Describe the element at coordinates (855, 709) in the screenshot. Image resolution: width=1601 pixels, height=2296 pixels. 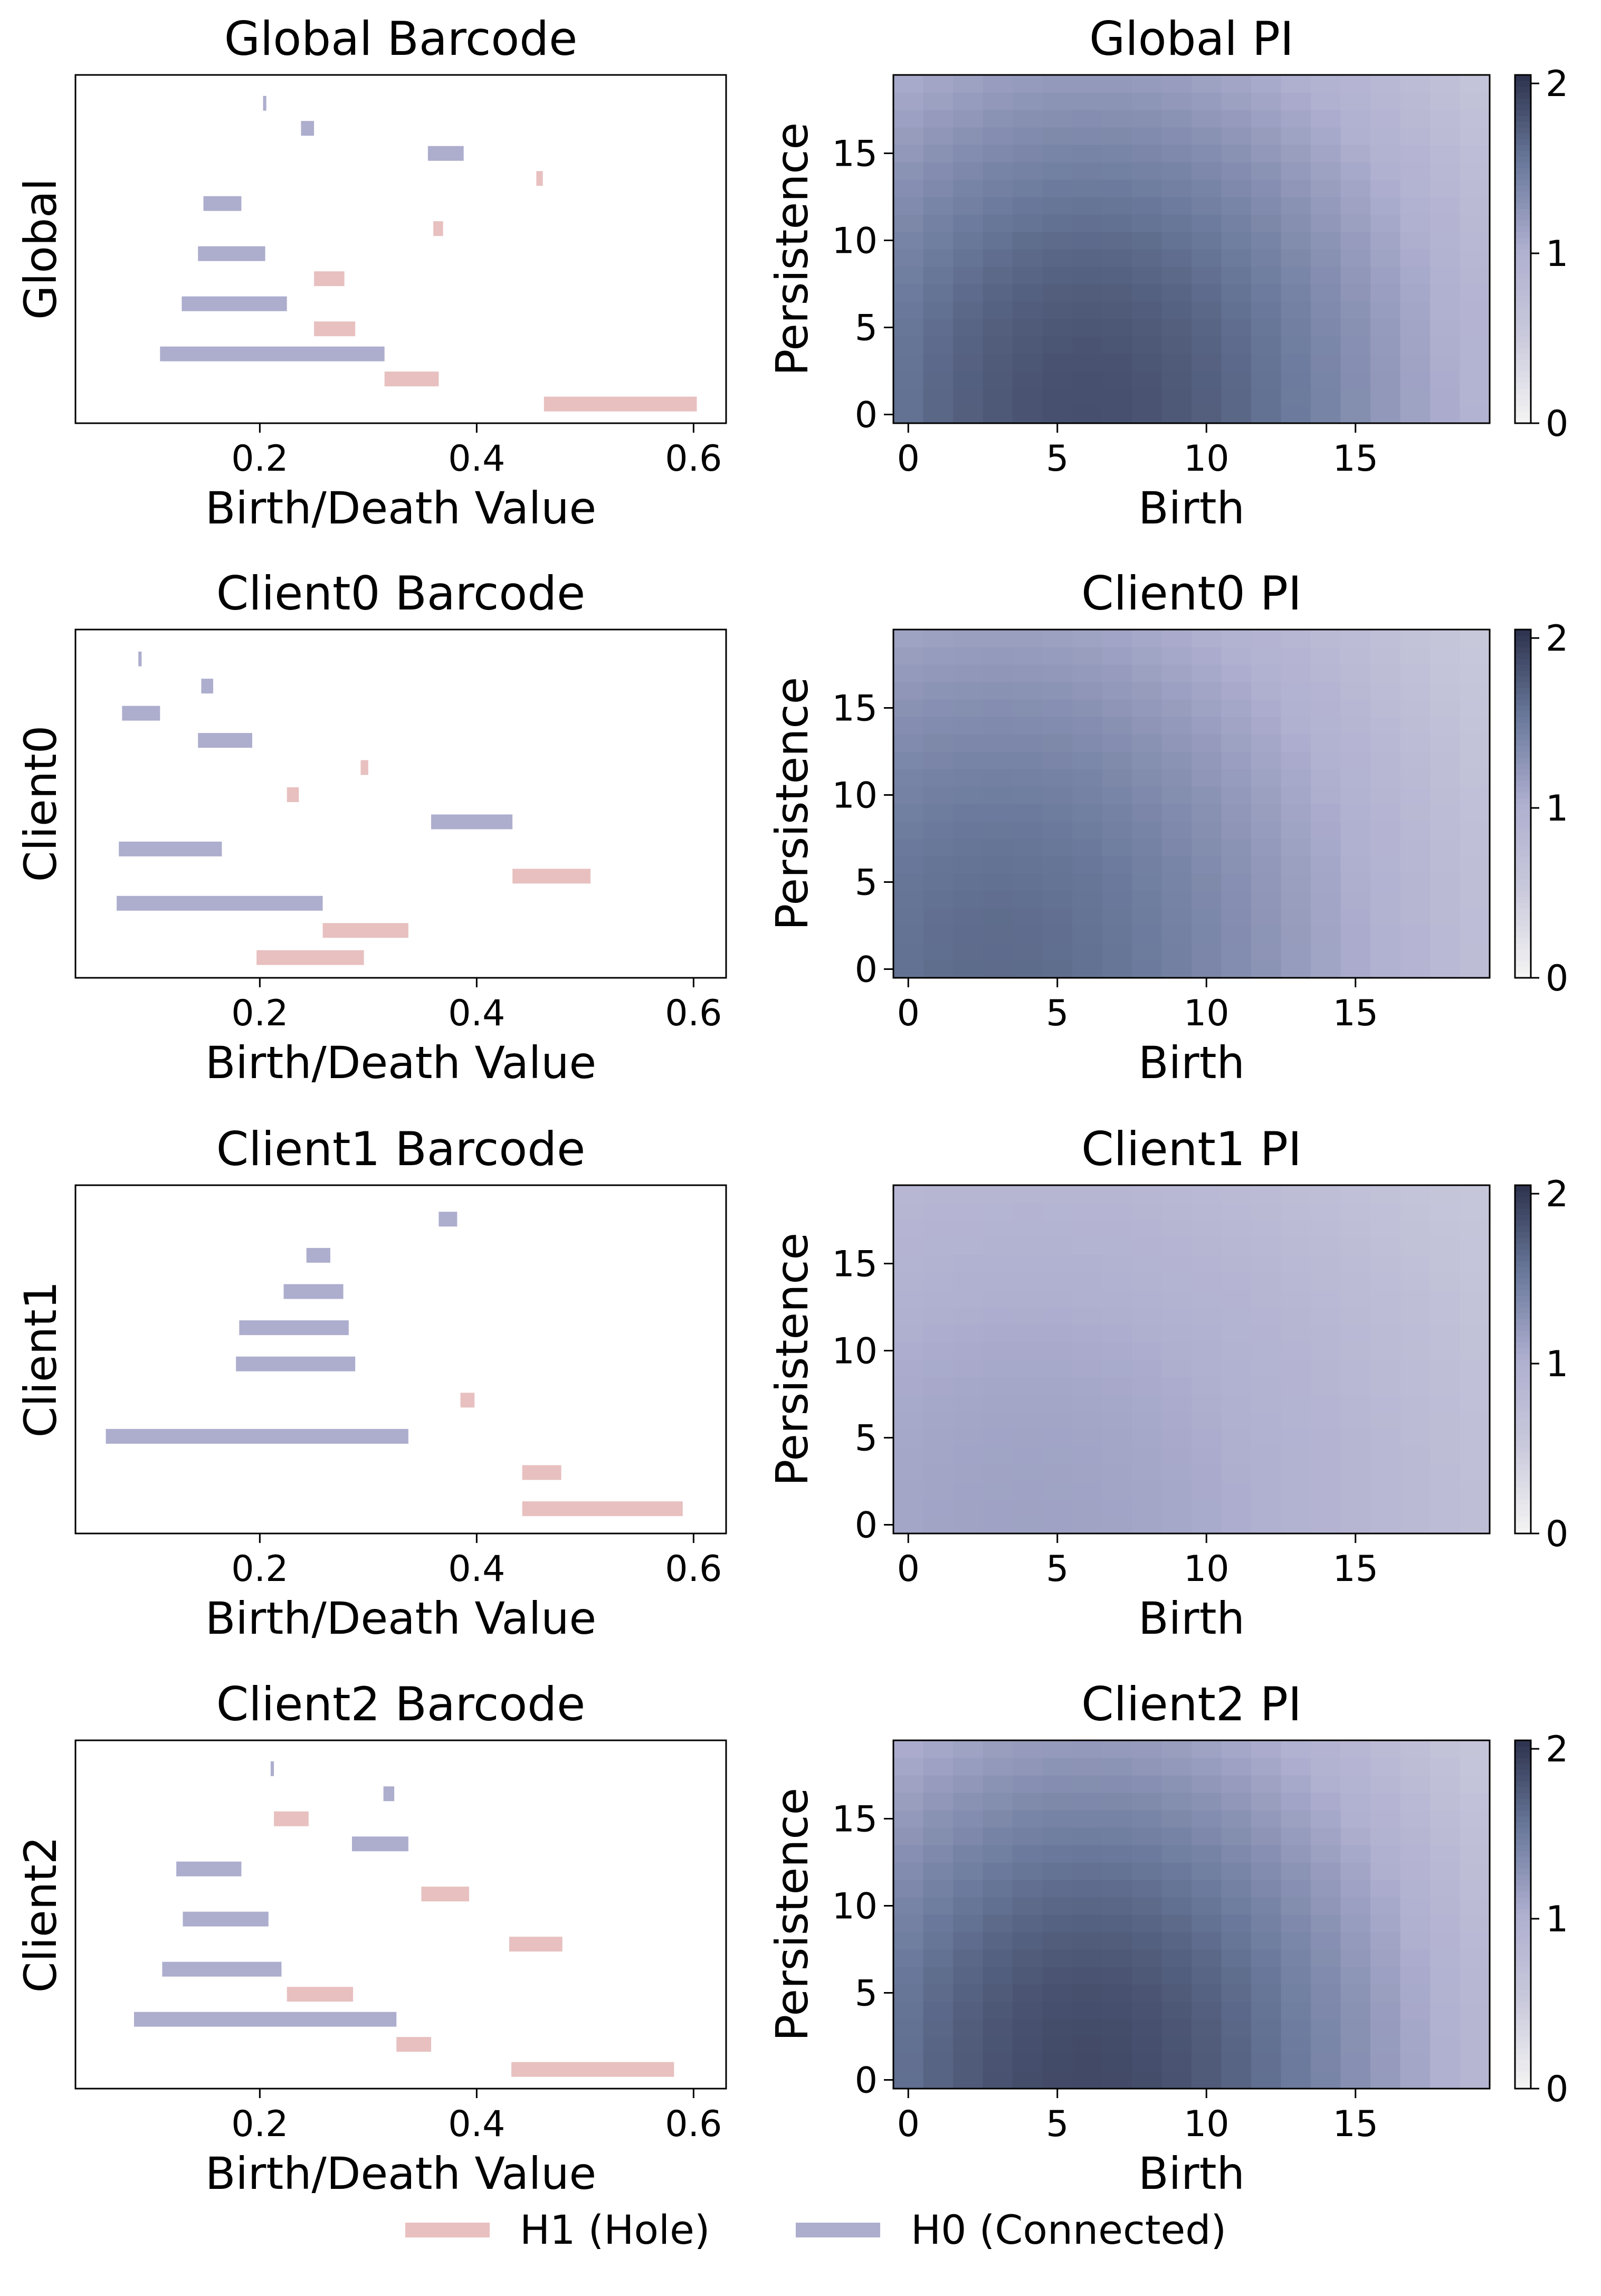
I see `y-tick-label: 15` at that location.